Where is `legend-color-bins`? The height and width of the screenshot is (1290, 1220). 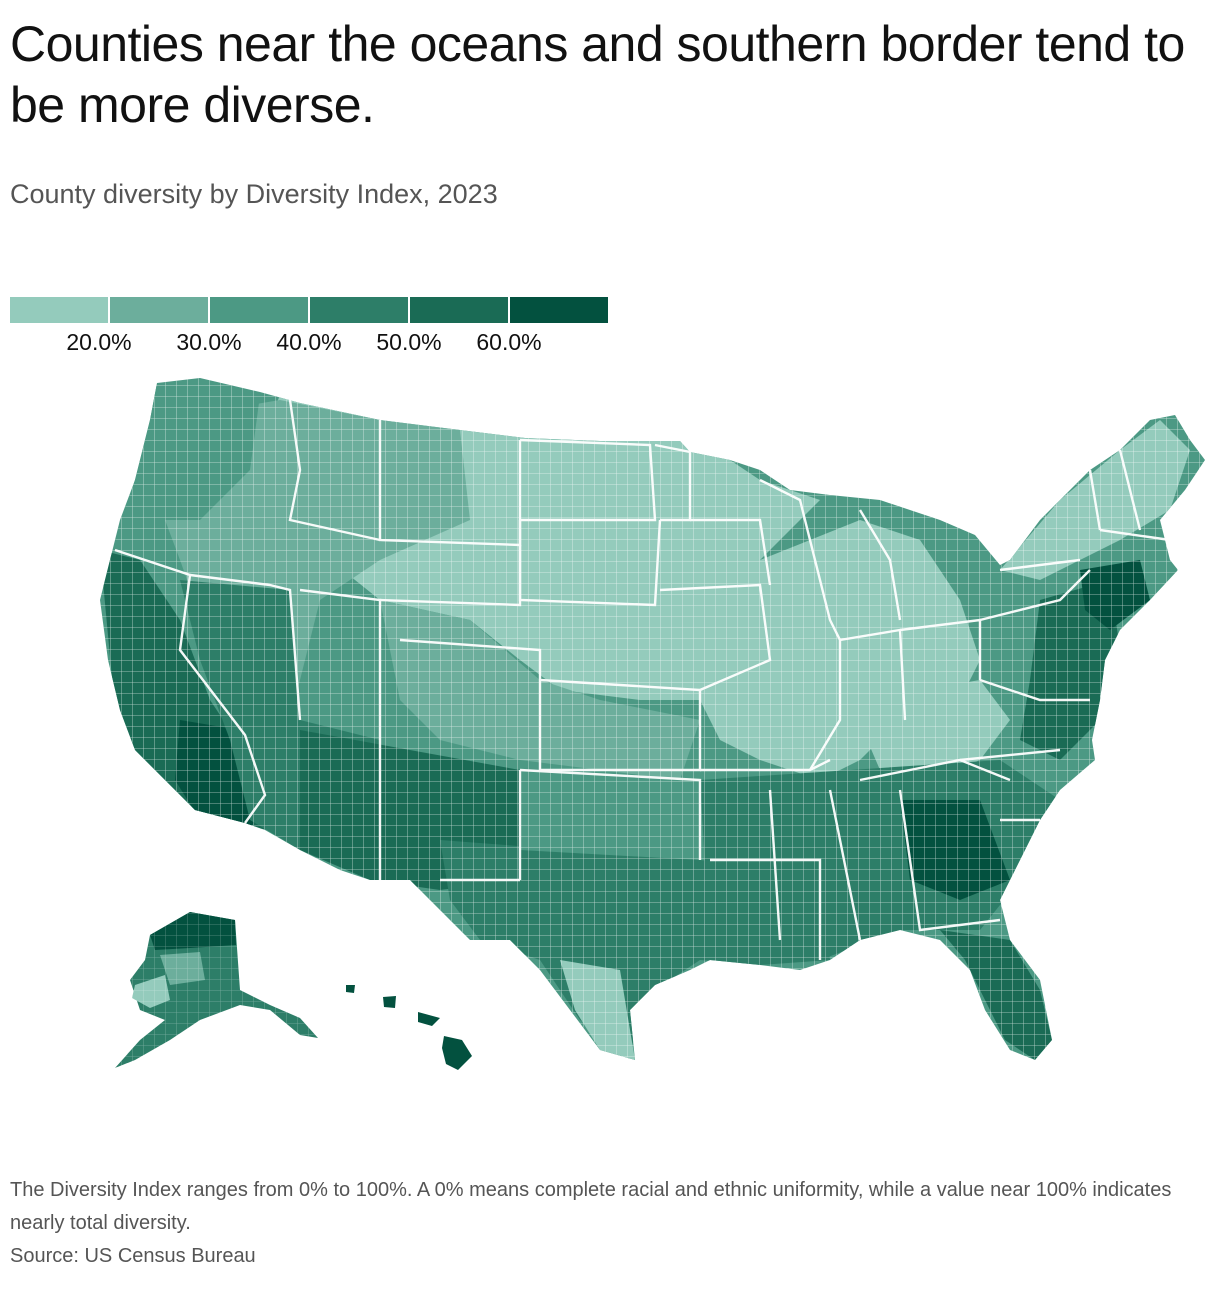
legend-color-bins is located at coordinates (309, 310).